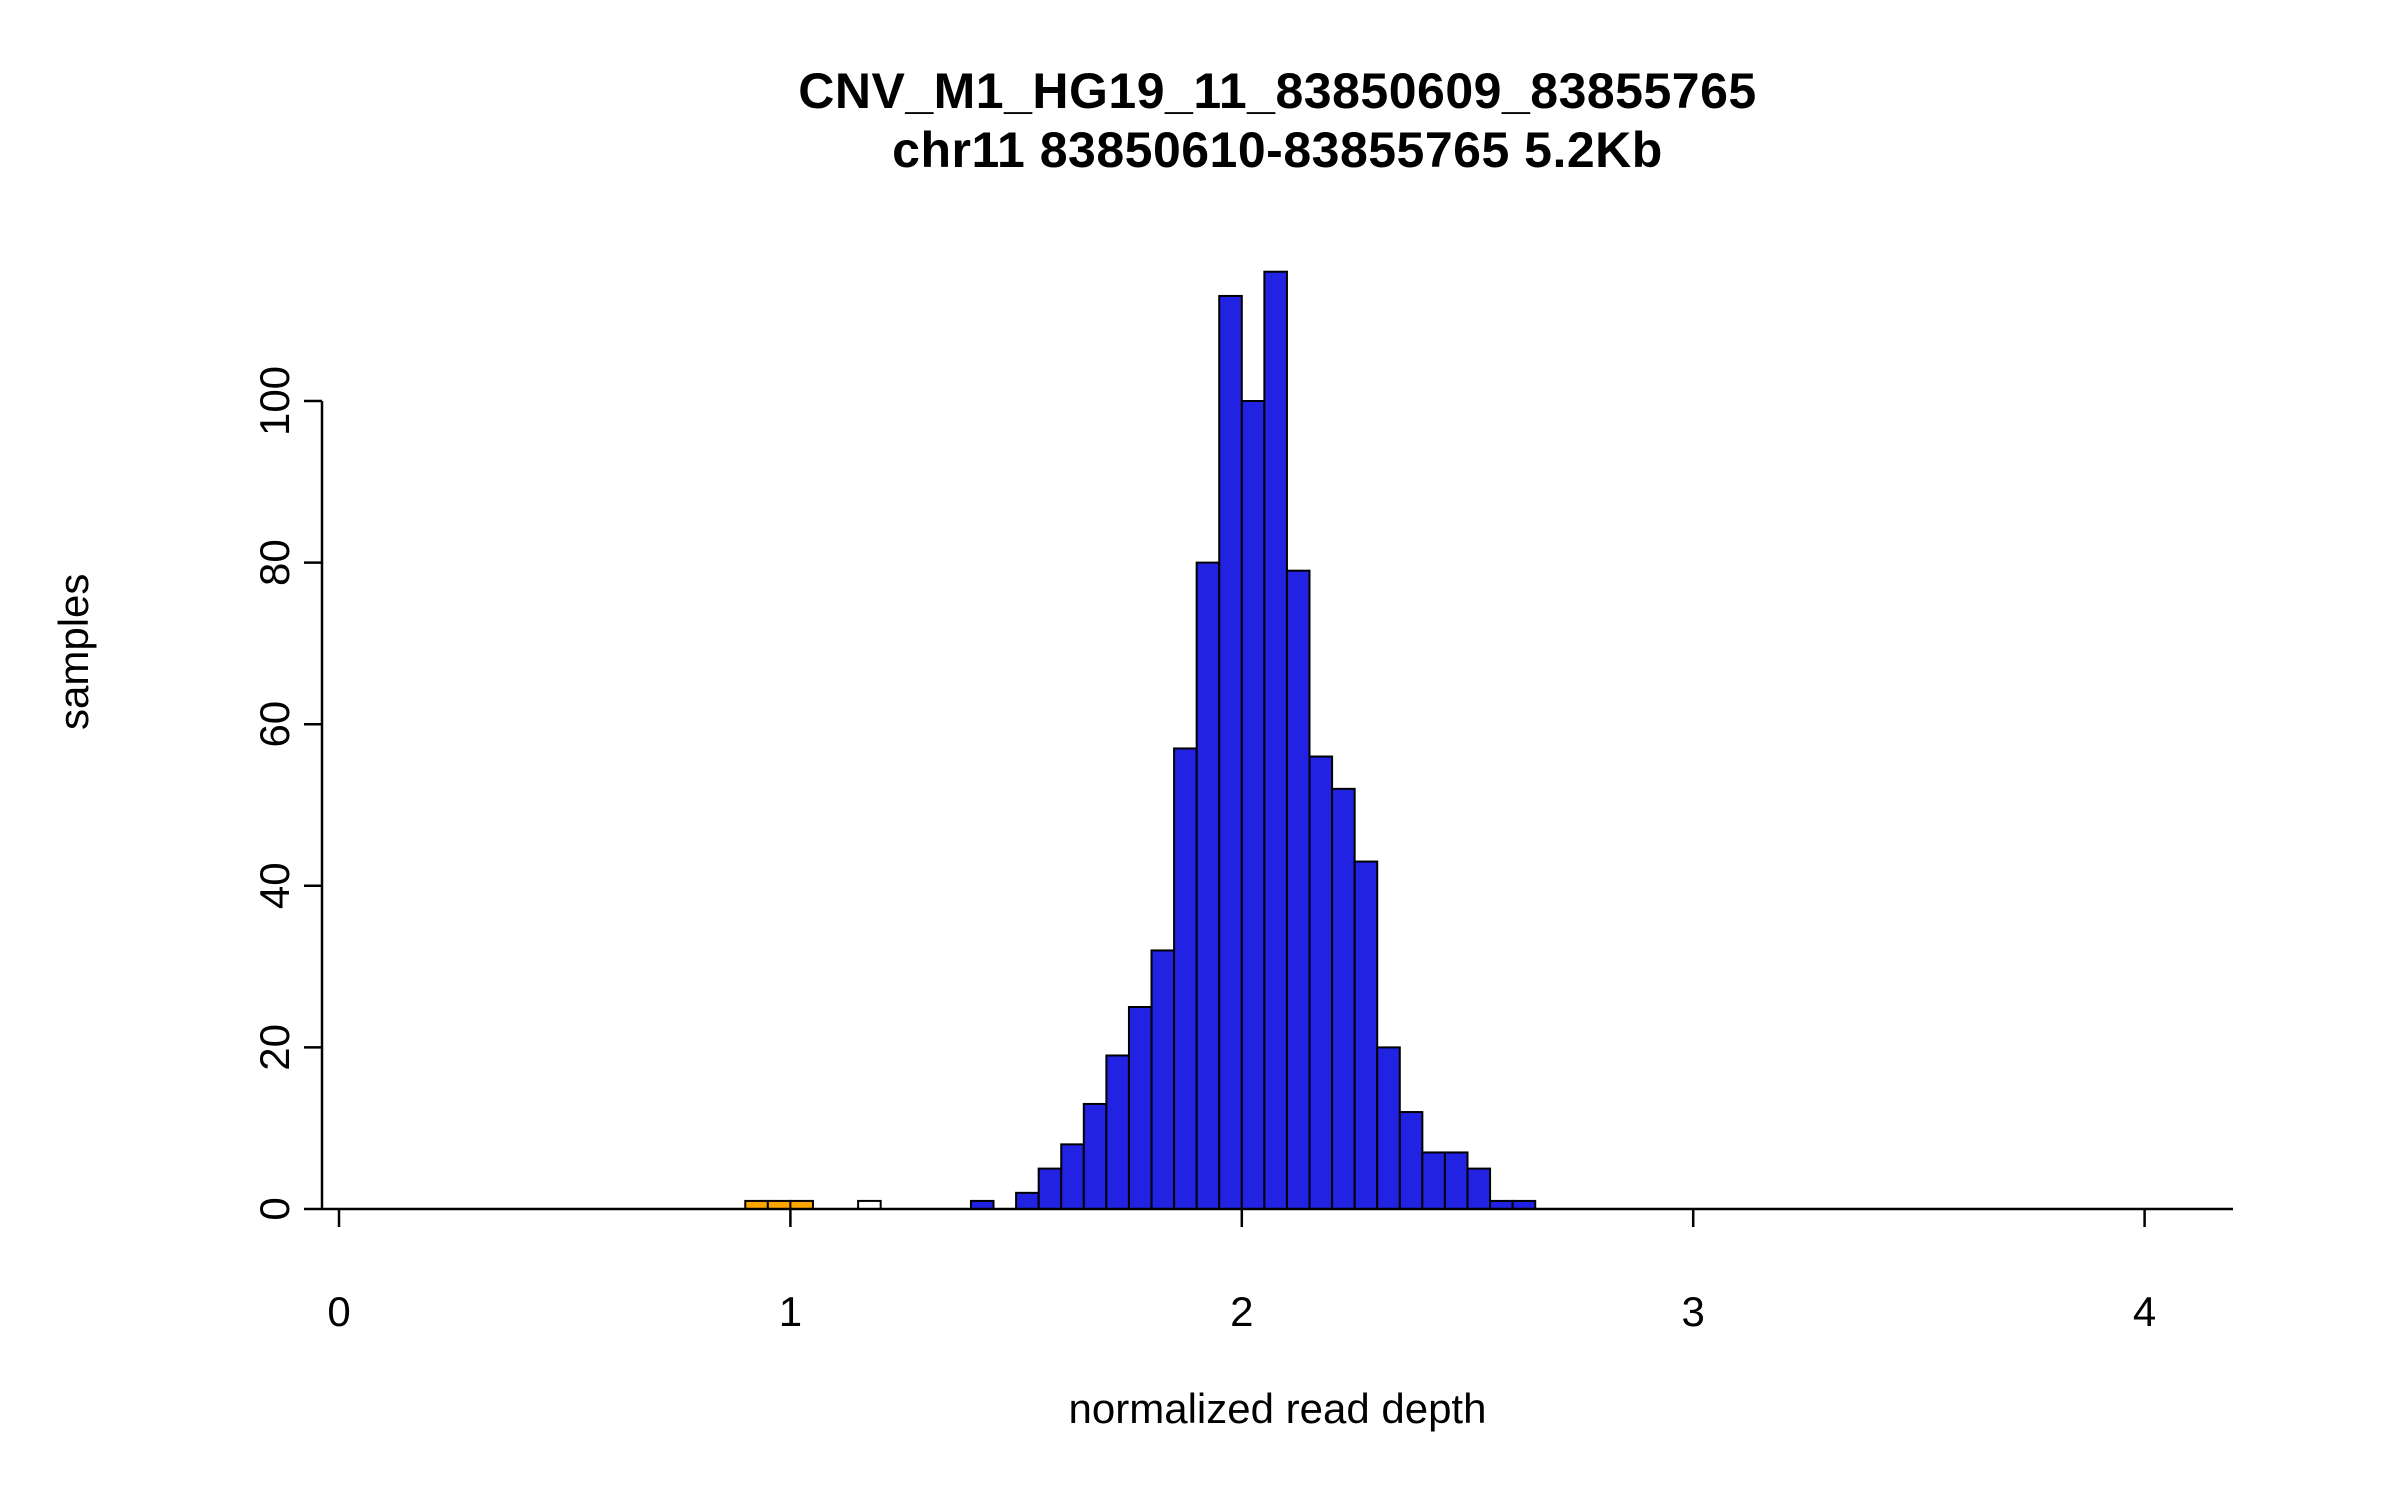 This screenshot has height=1500, width=2400. What do you see at coordinates (1241, 1311) in the screenshot?
I see `x-tick-label: 2` at bounding box center [1241, 1311].